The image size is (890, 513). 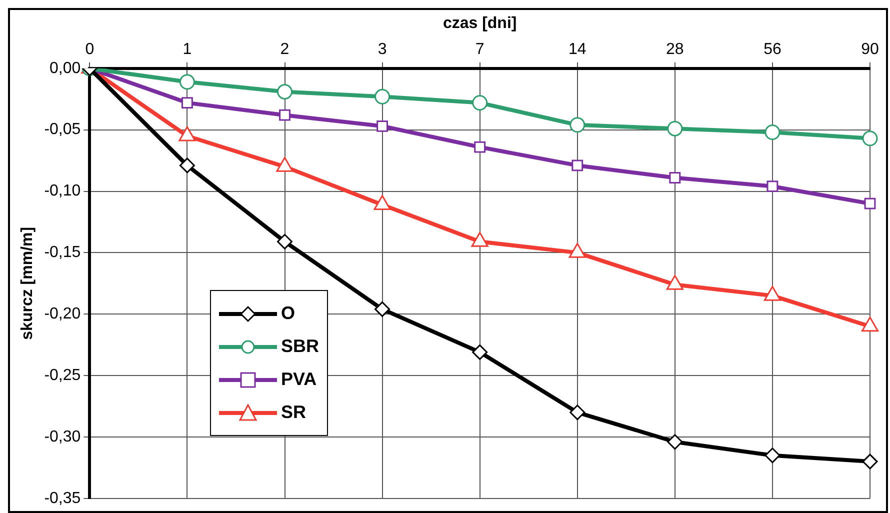 What do you see at coordinates (288, 313) in the screenshot?
I see `legend-label: O` at bounding box center [288, 313].